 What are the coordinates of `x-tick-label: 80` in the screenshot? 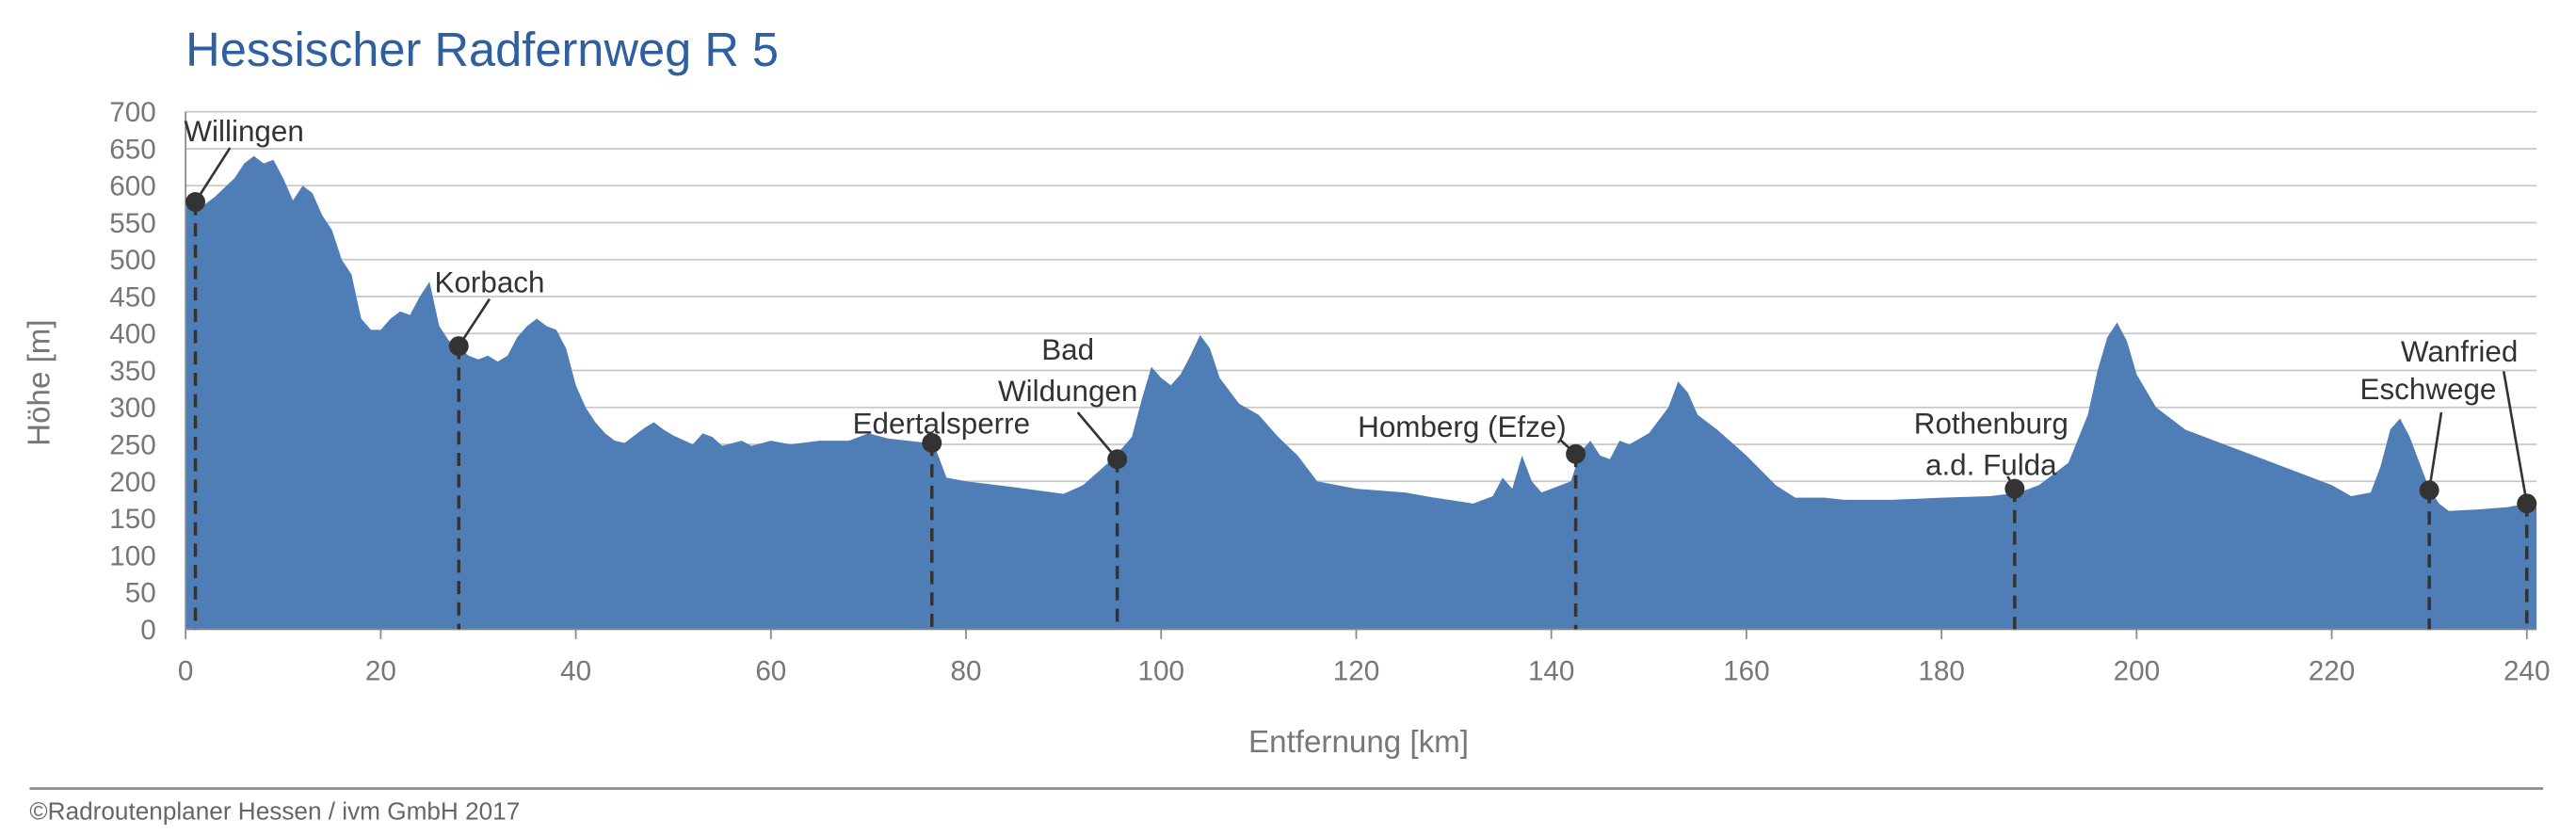 It's located at (966, 671).